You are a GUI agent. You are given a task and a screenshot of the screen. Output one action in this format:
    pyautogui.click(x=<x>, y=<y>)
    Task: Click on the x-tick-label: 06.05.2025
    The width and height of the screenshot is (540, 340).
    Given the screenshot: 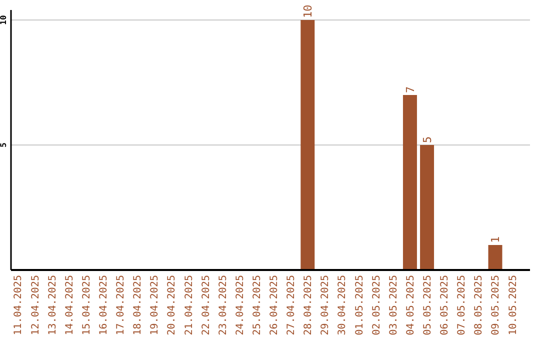 What is the action you would take?
    pyautogui.click(x=445, y=305)
    